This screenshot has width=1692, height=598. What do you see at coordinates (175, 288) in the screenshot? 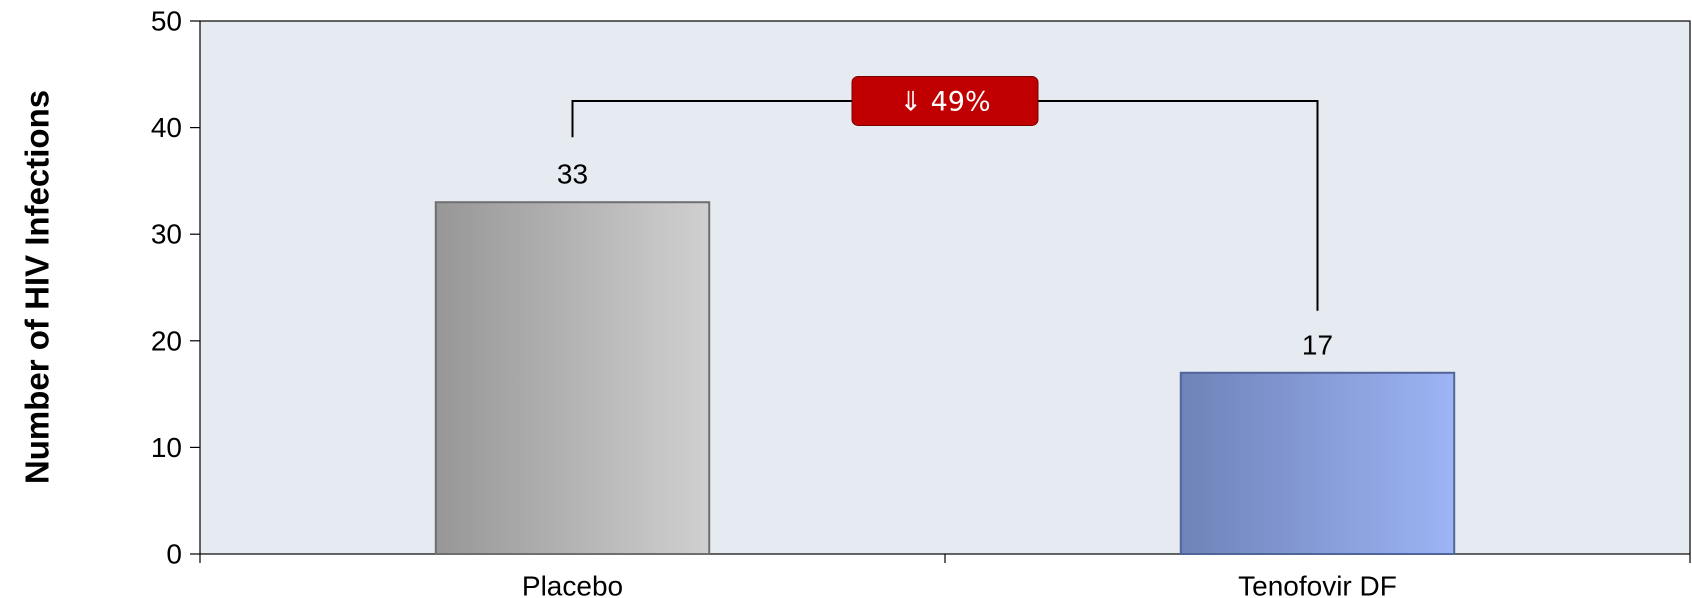
I see `y-axis: 0 10 20 30 40 50` at bounding box center [175, 288].